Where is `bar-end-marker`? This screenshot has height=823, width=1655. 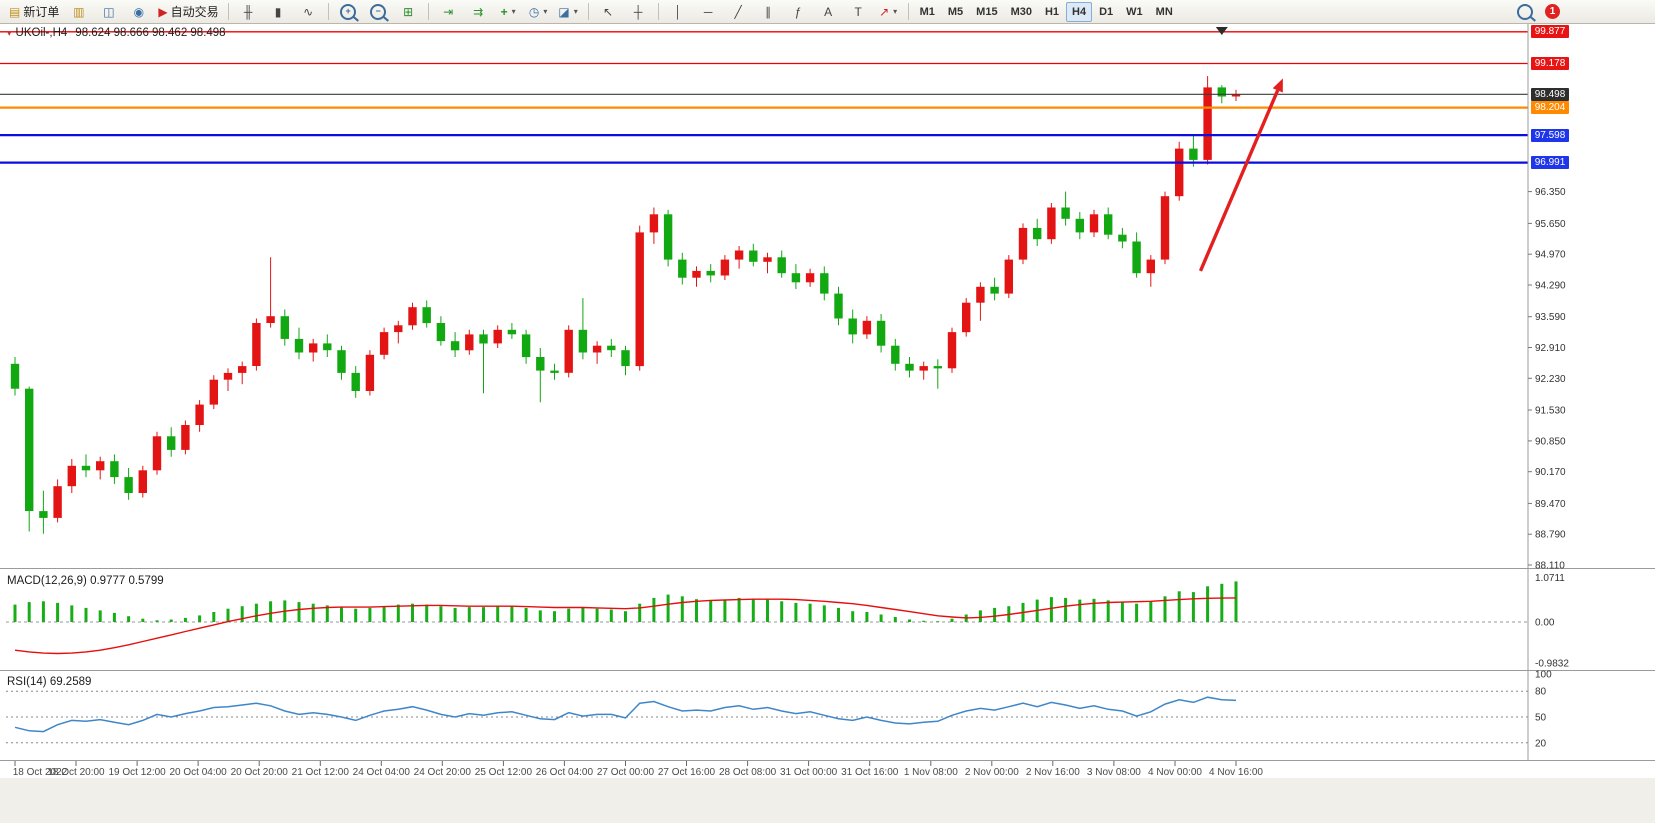
bar-end-marker is located at coordinates (1221, 31).